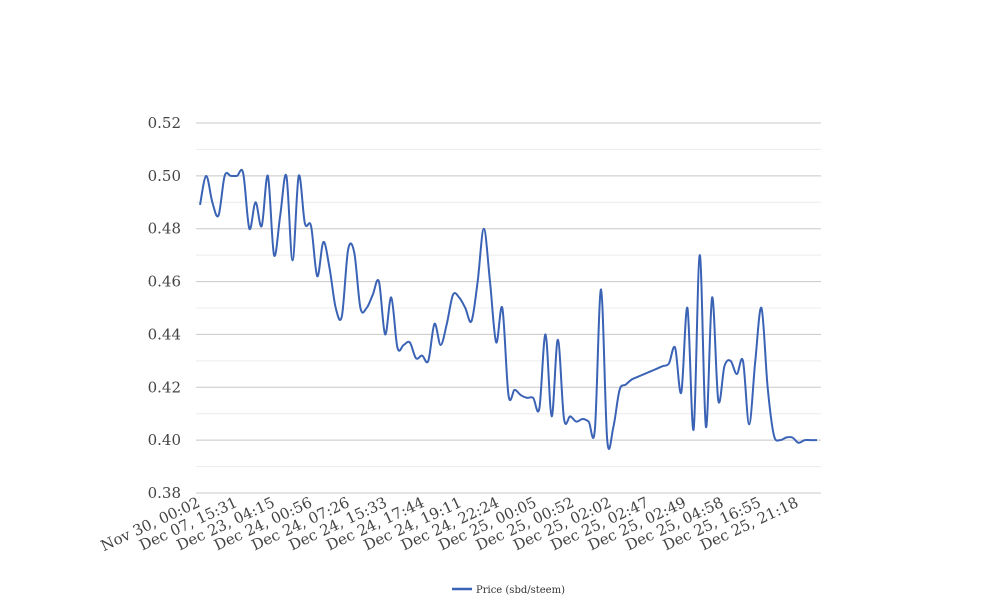  What do you see at coordinates (164, 282) in the screenshot?
I see `y-tick-label: 0.46` at bounding box center [164, 282].